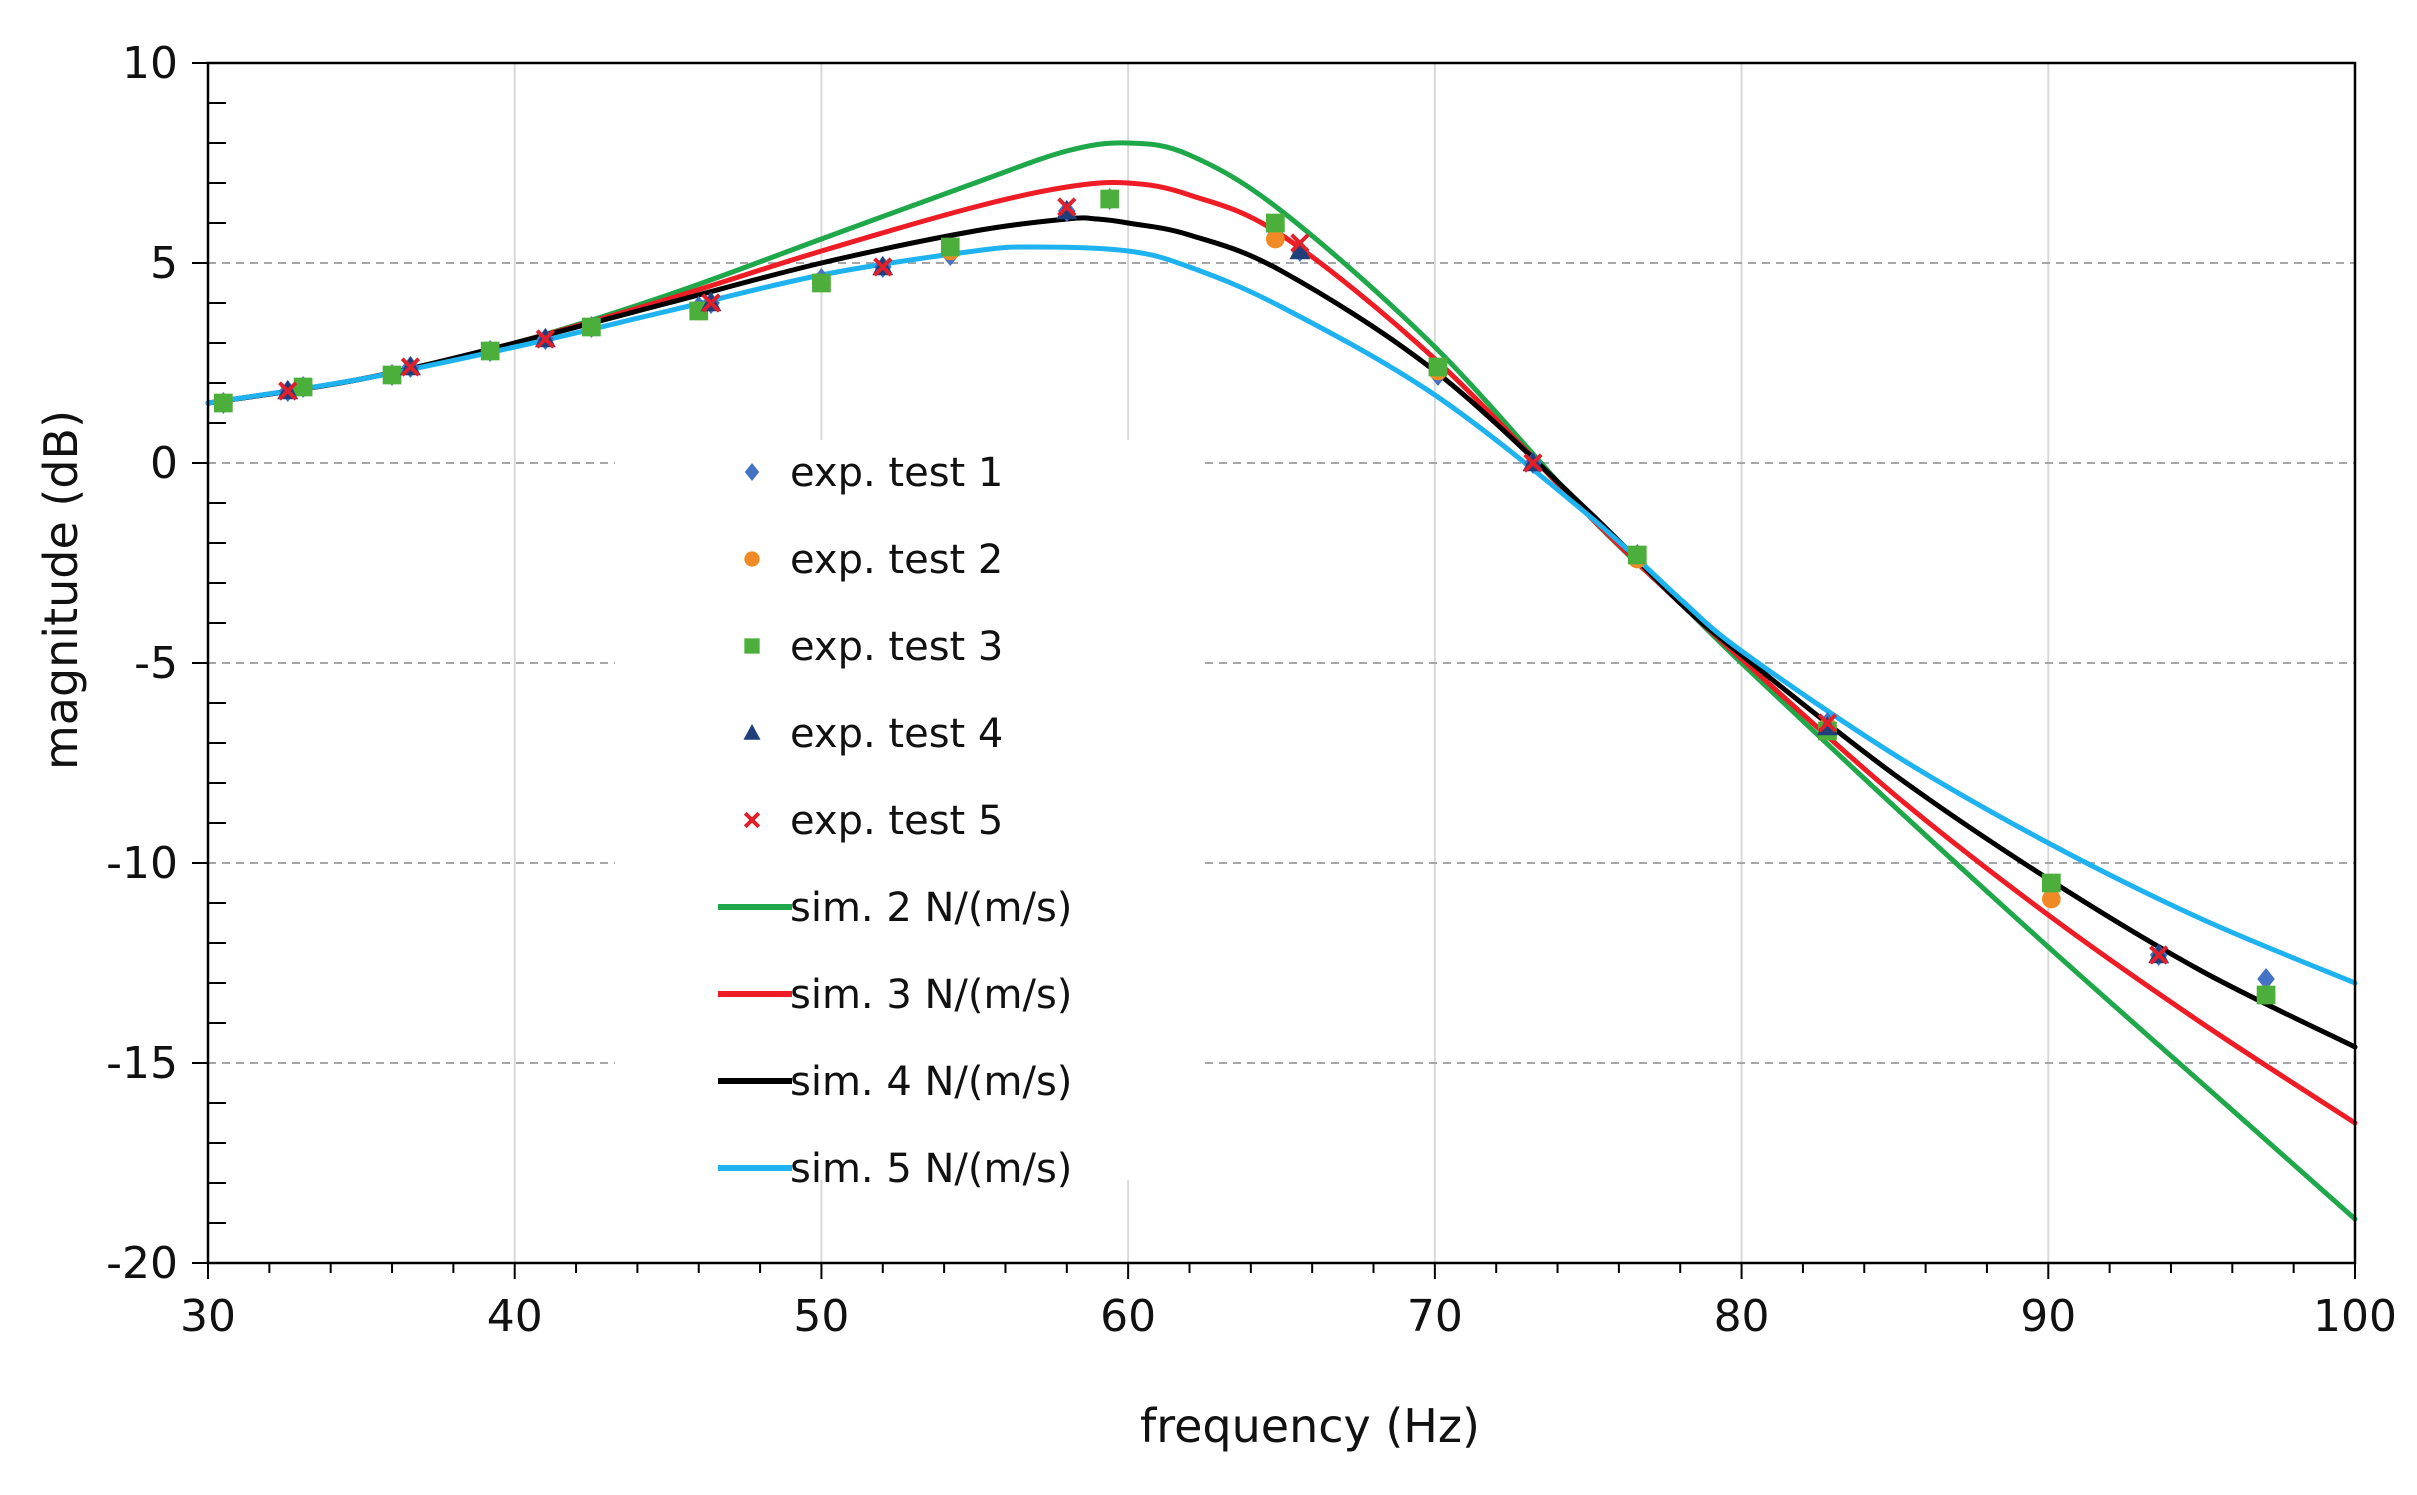  I want to click on legend-label: exp. test 3, so click(896, 647).